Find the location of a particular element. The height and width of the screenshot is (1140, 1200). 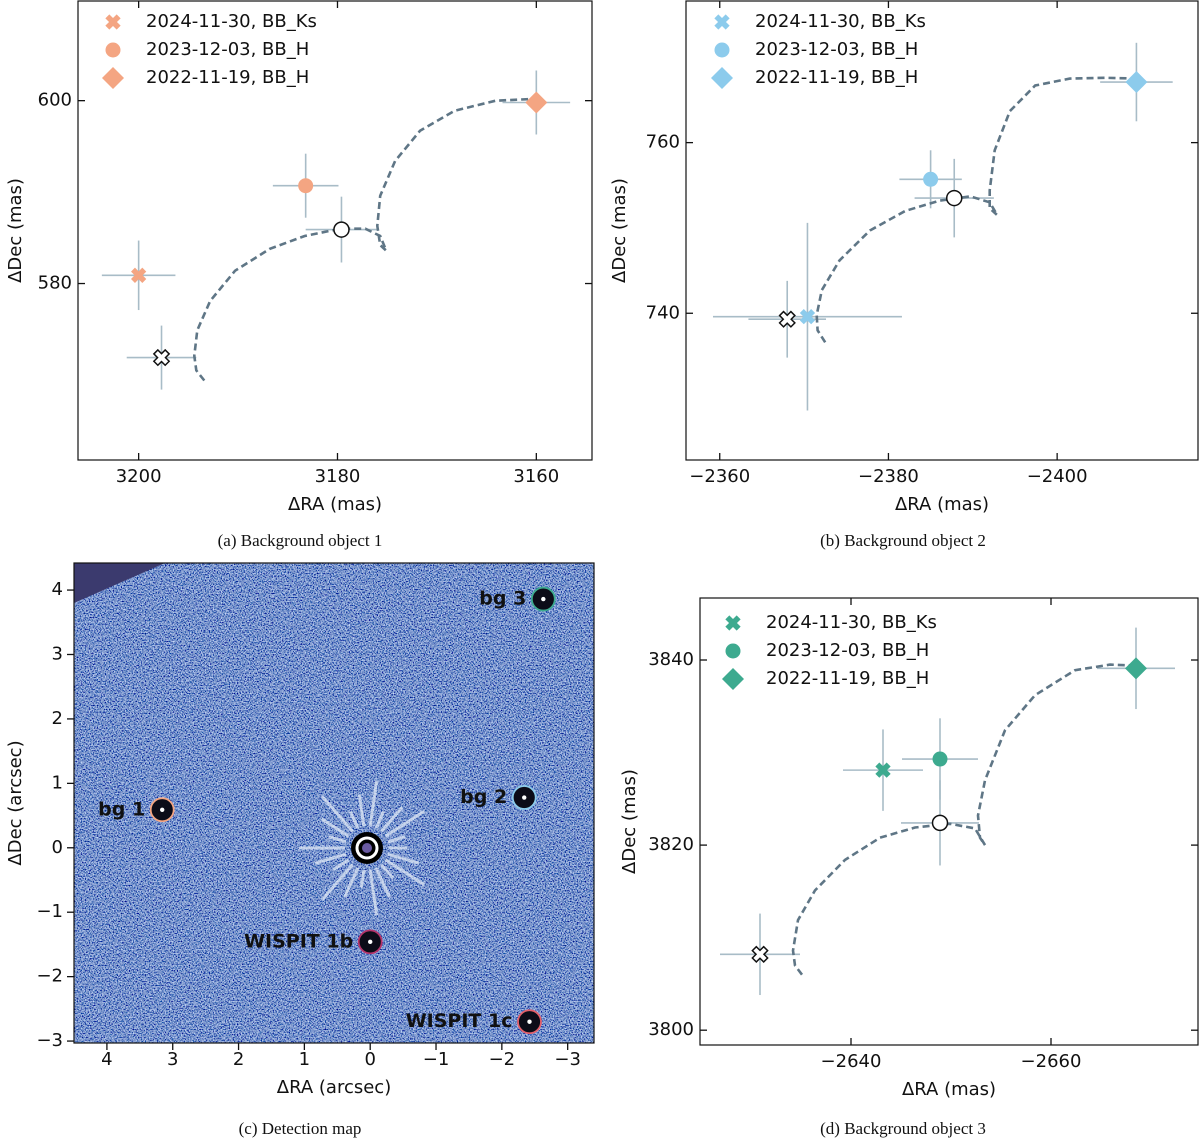

y-tick-label: 580 is located at coordinates (55, 283).